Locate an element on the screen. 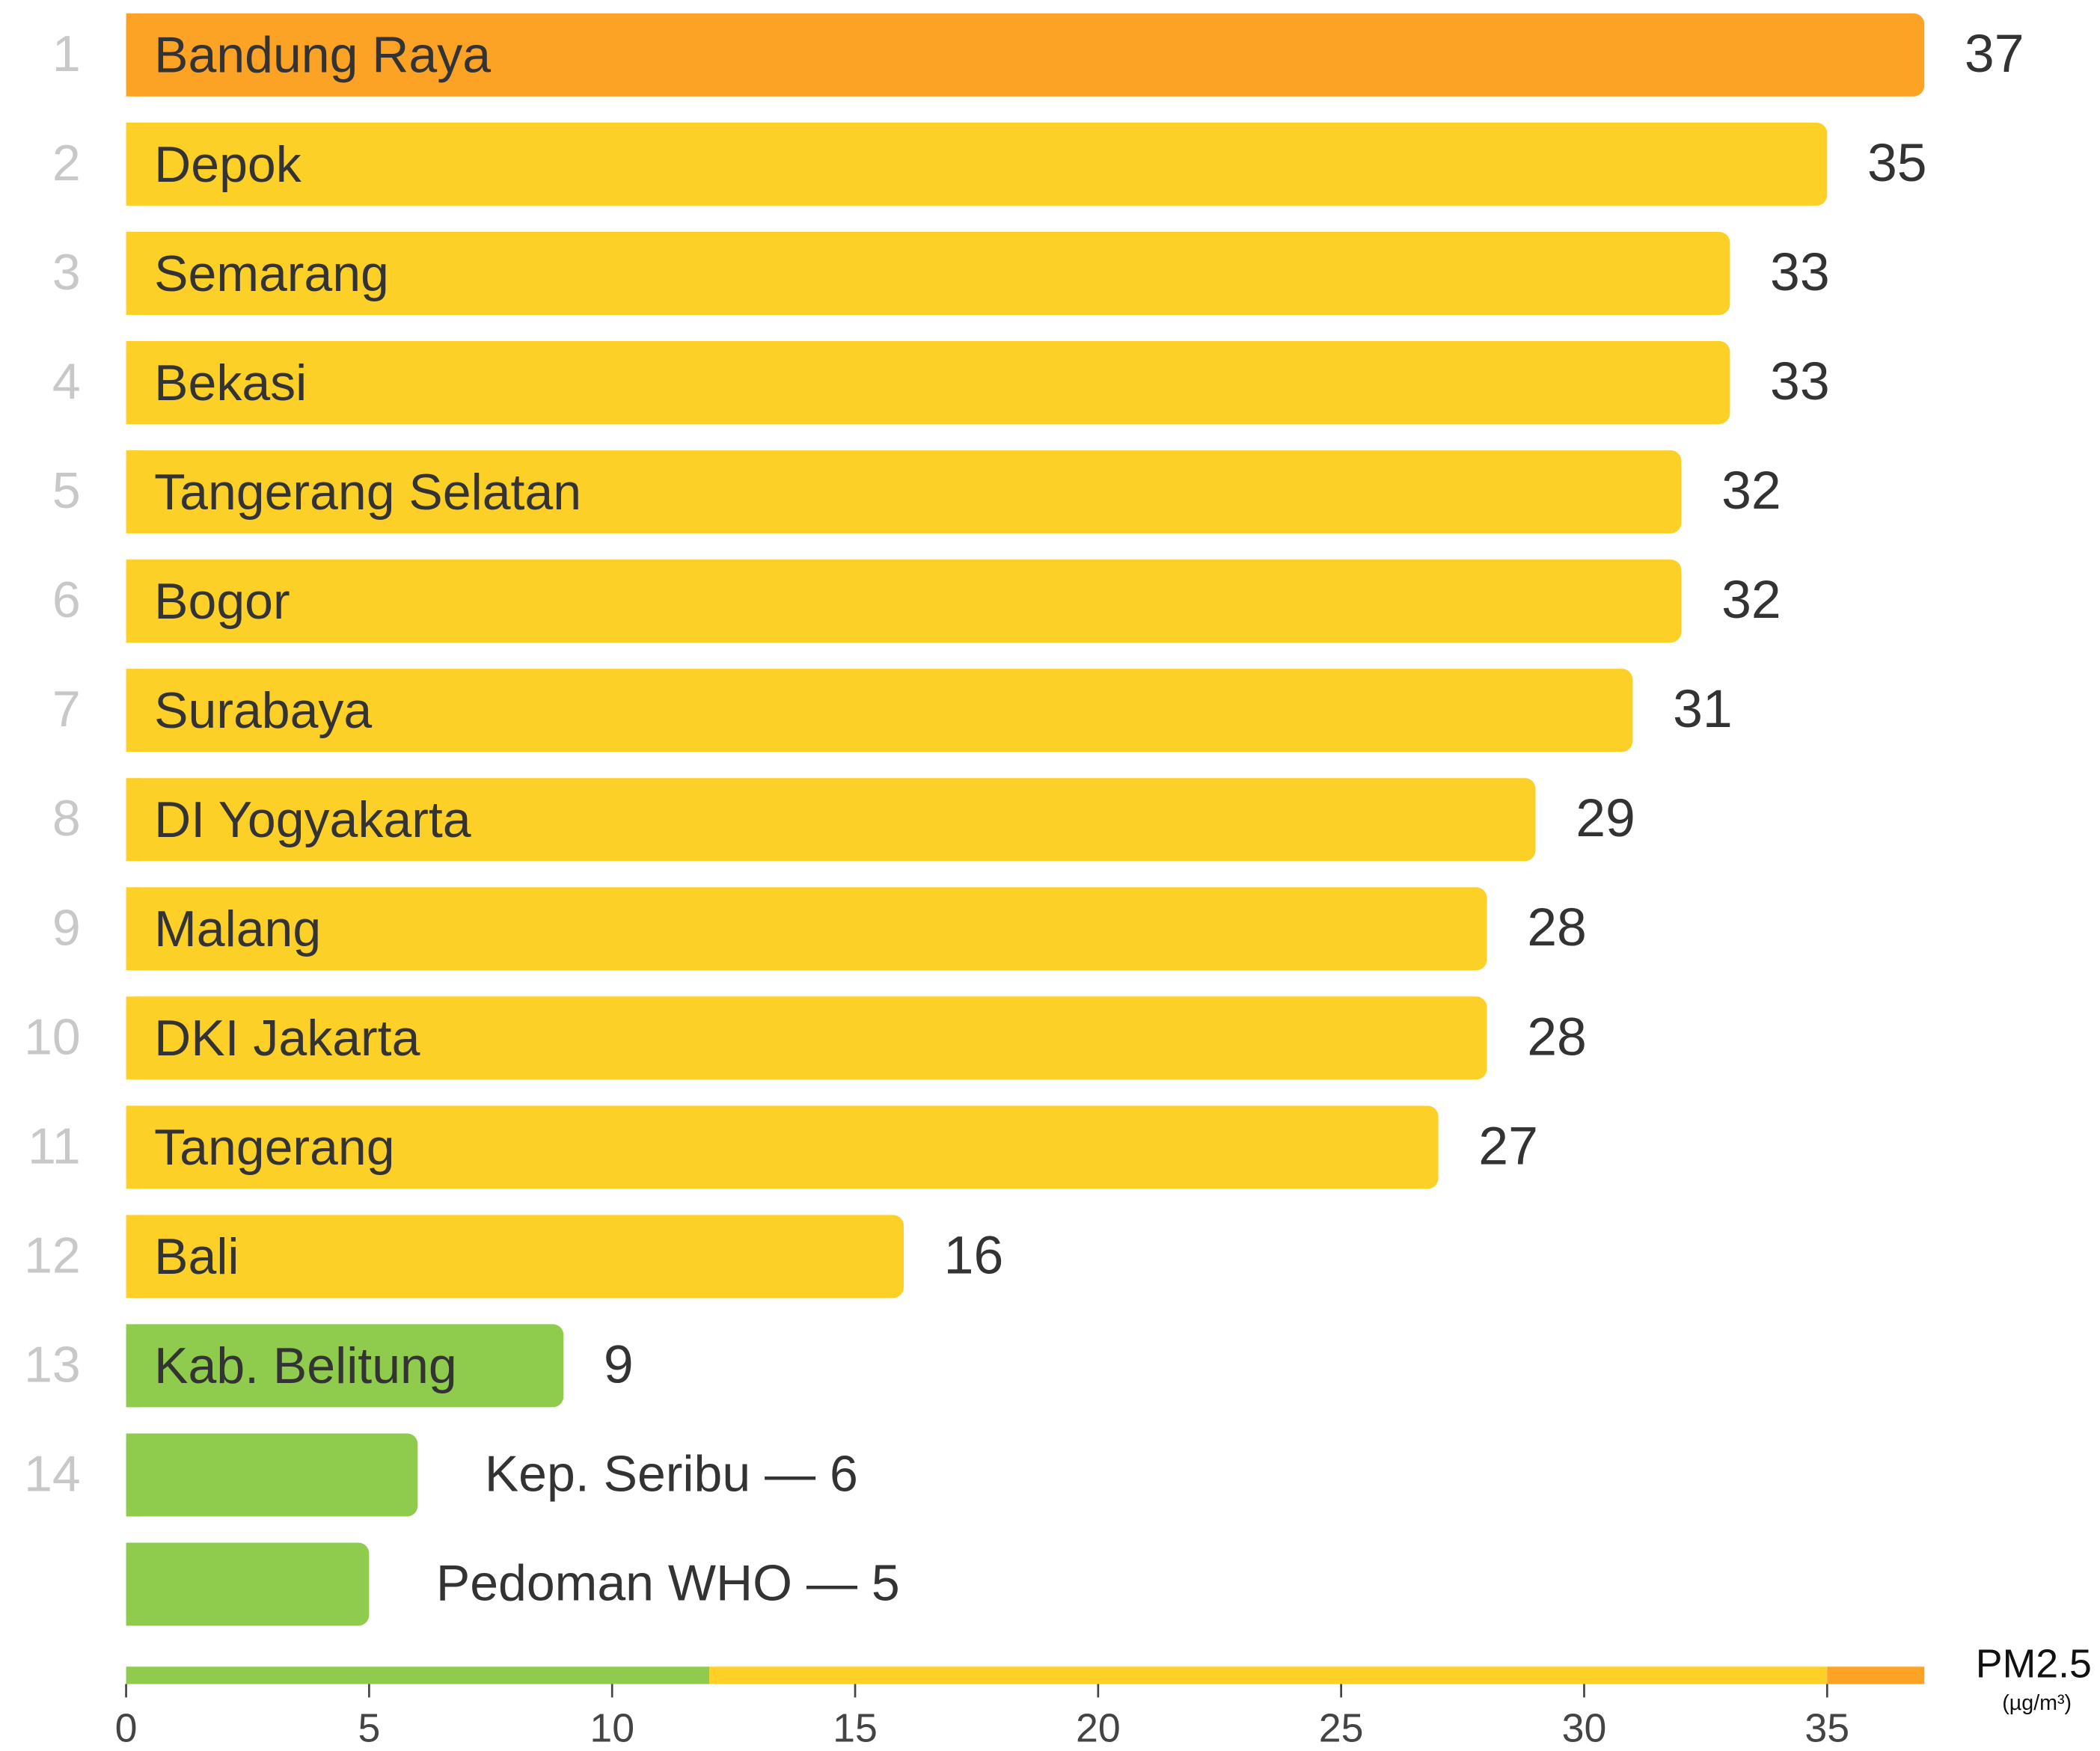 Image resolution: width=2100 pixels, height=1751 pixels. x-tick-label: 20 is located at coordinates (1098, 1728).